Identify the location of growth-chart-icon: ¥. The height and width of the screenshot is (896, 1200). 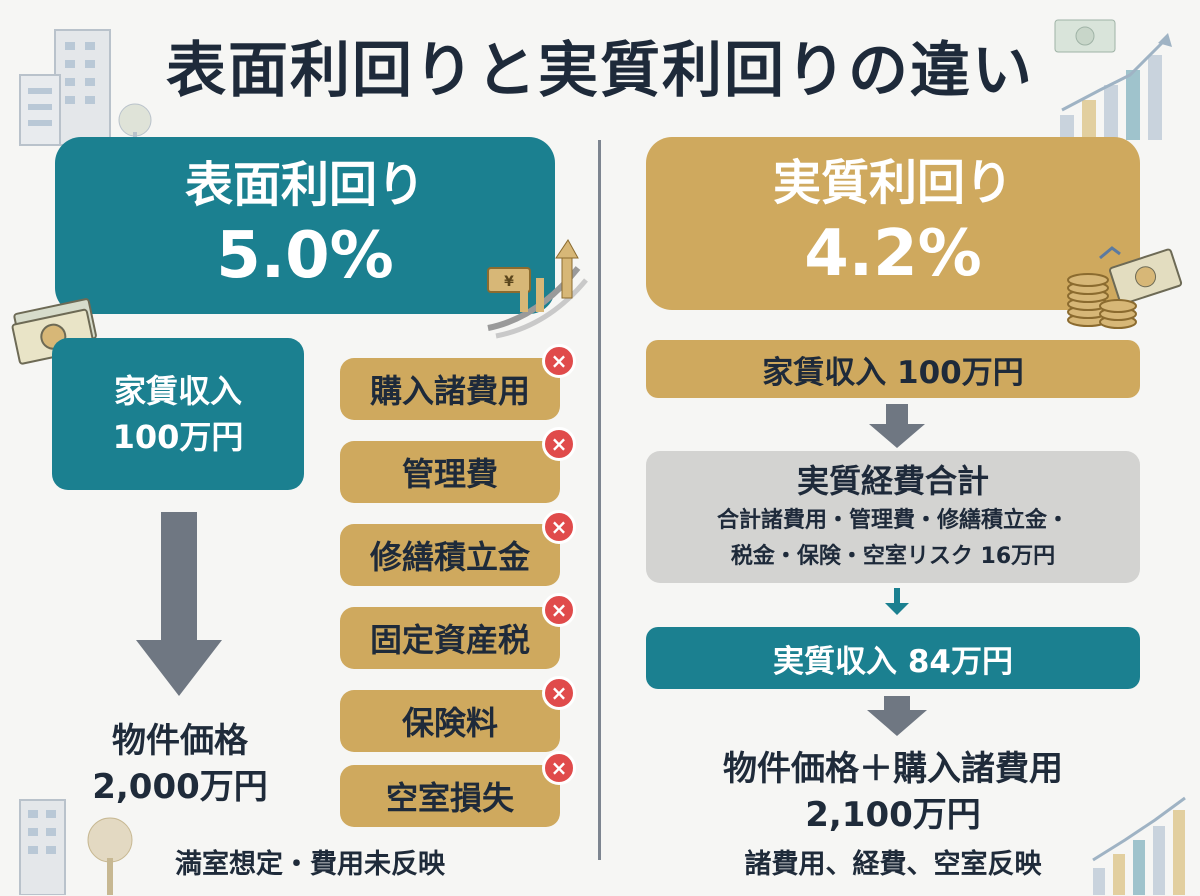
(537, 289).